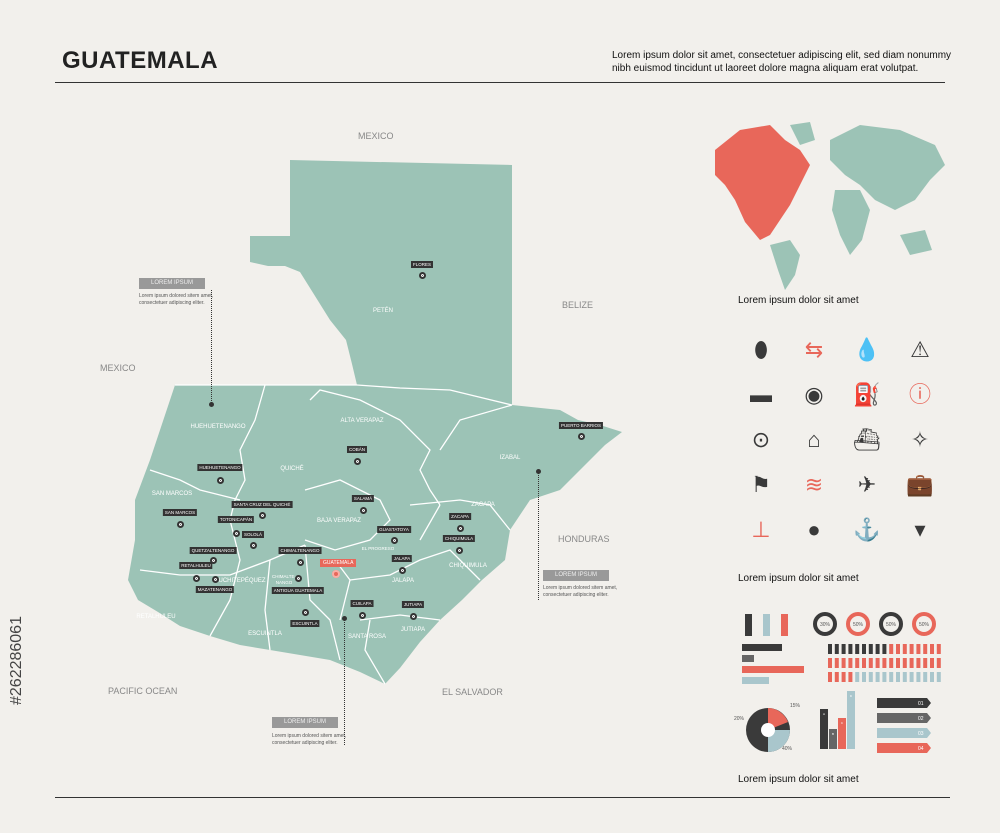  What do you see at coordinates (156, 617) in the screenshot?
I see `department-label: RETALHULEU` at bounding box center [156, 617].